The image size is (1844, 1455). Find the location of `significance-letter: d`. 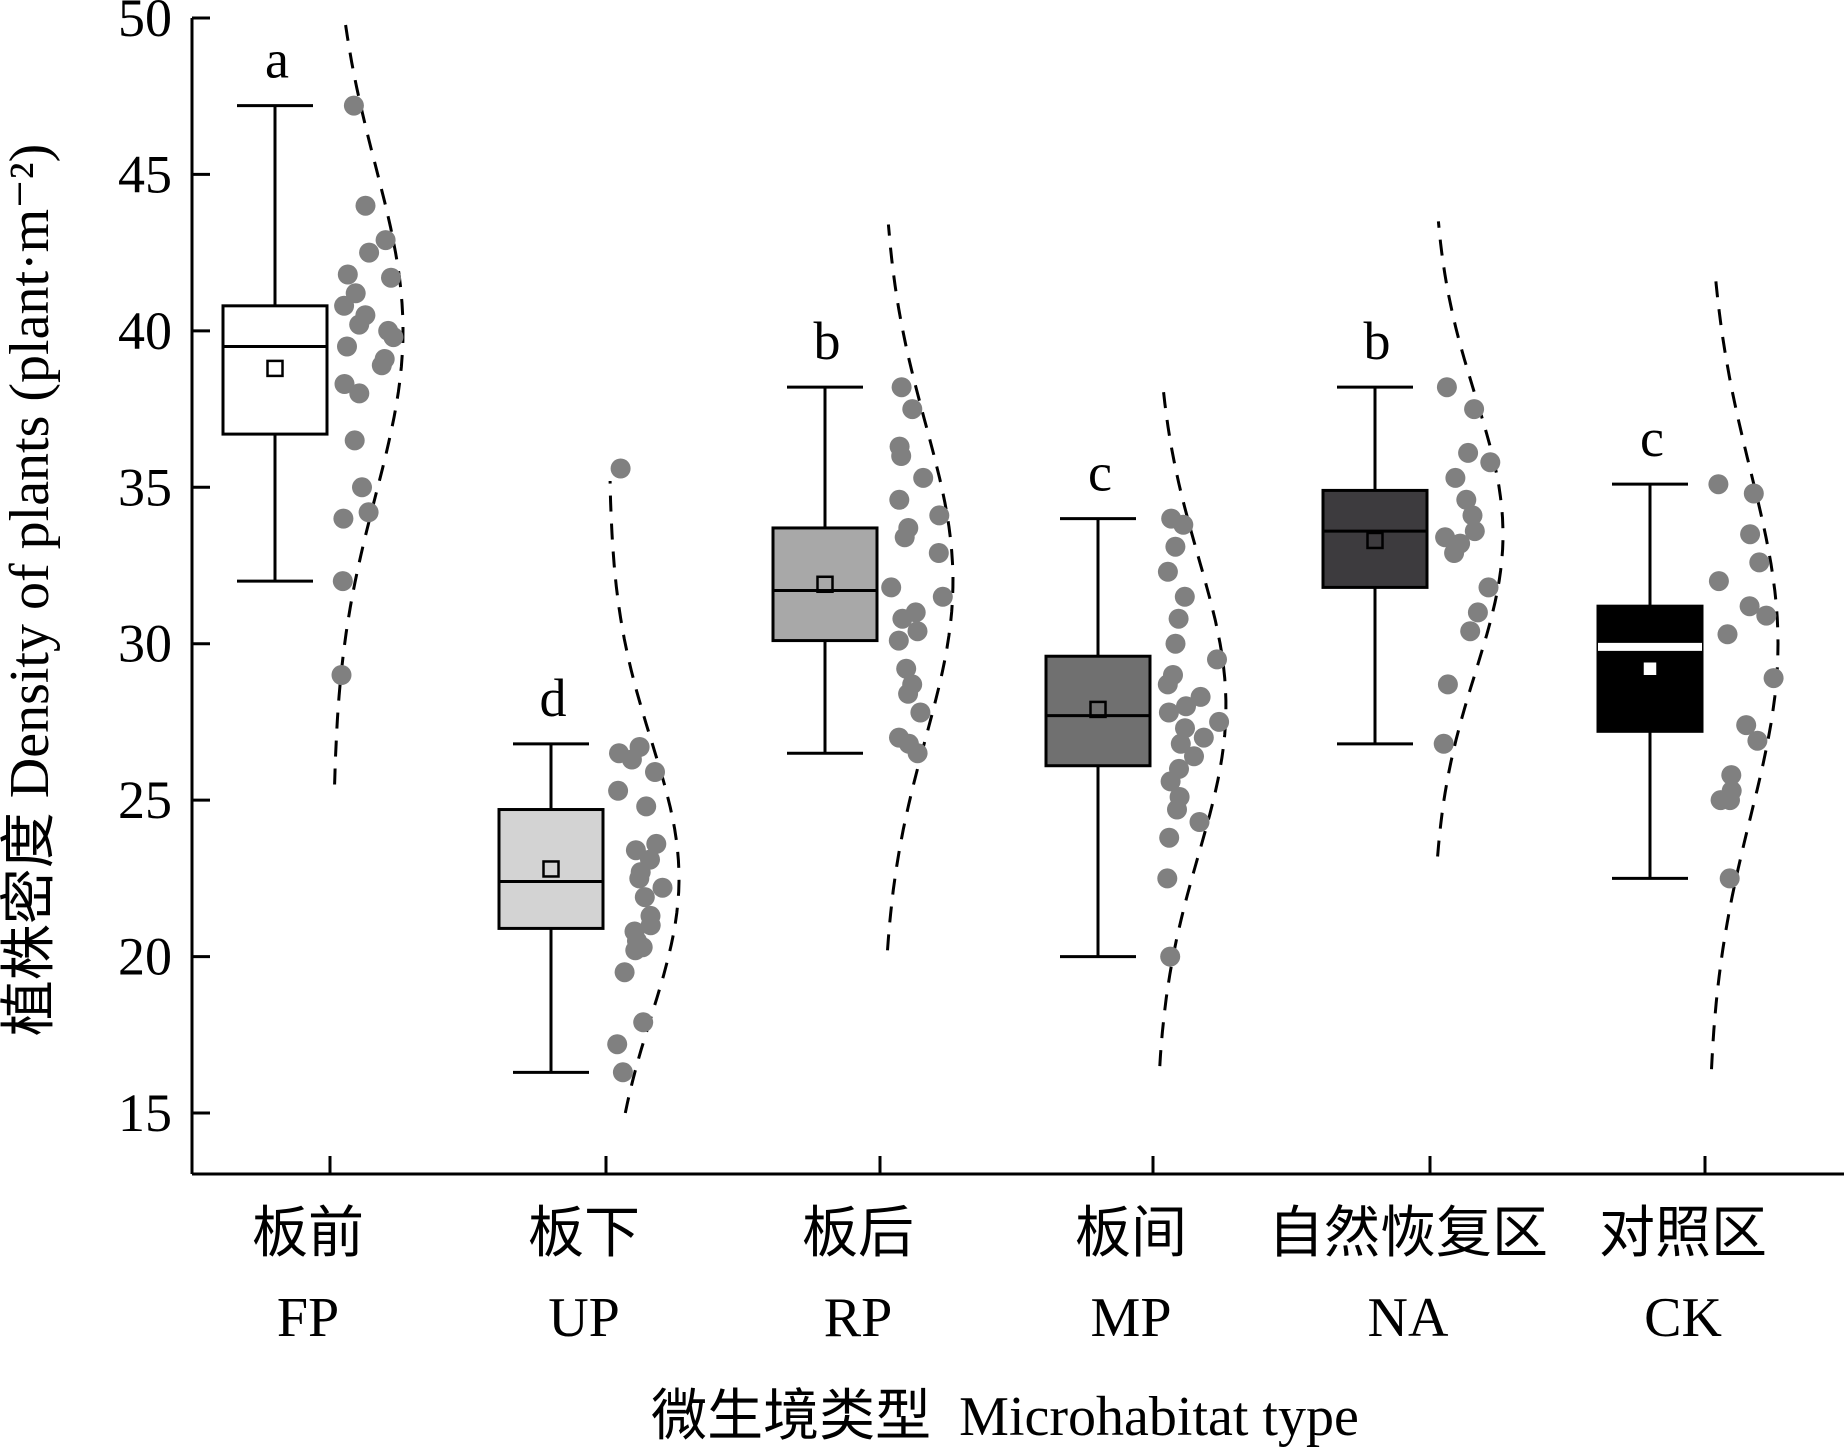

significance-letter: d is located at coordinates (553, 698).